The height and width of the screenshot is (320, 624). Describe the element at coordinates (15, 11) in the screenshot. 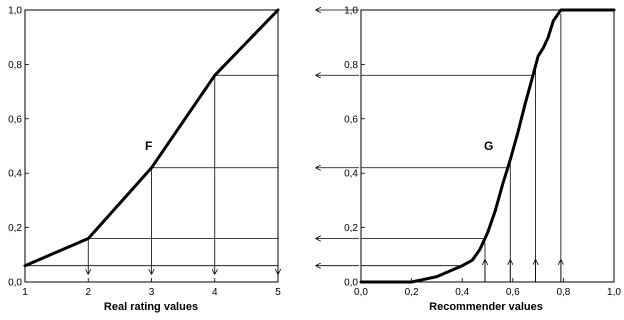

I see `chart-f-y-tick-label: 1,0` at that location.